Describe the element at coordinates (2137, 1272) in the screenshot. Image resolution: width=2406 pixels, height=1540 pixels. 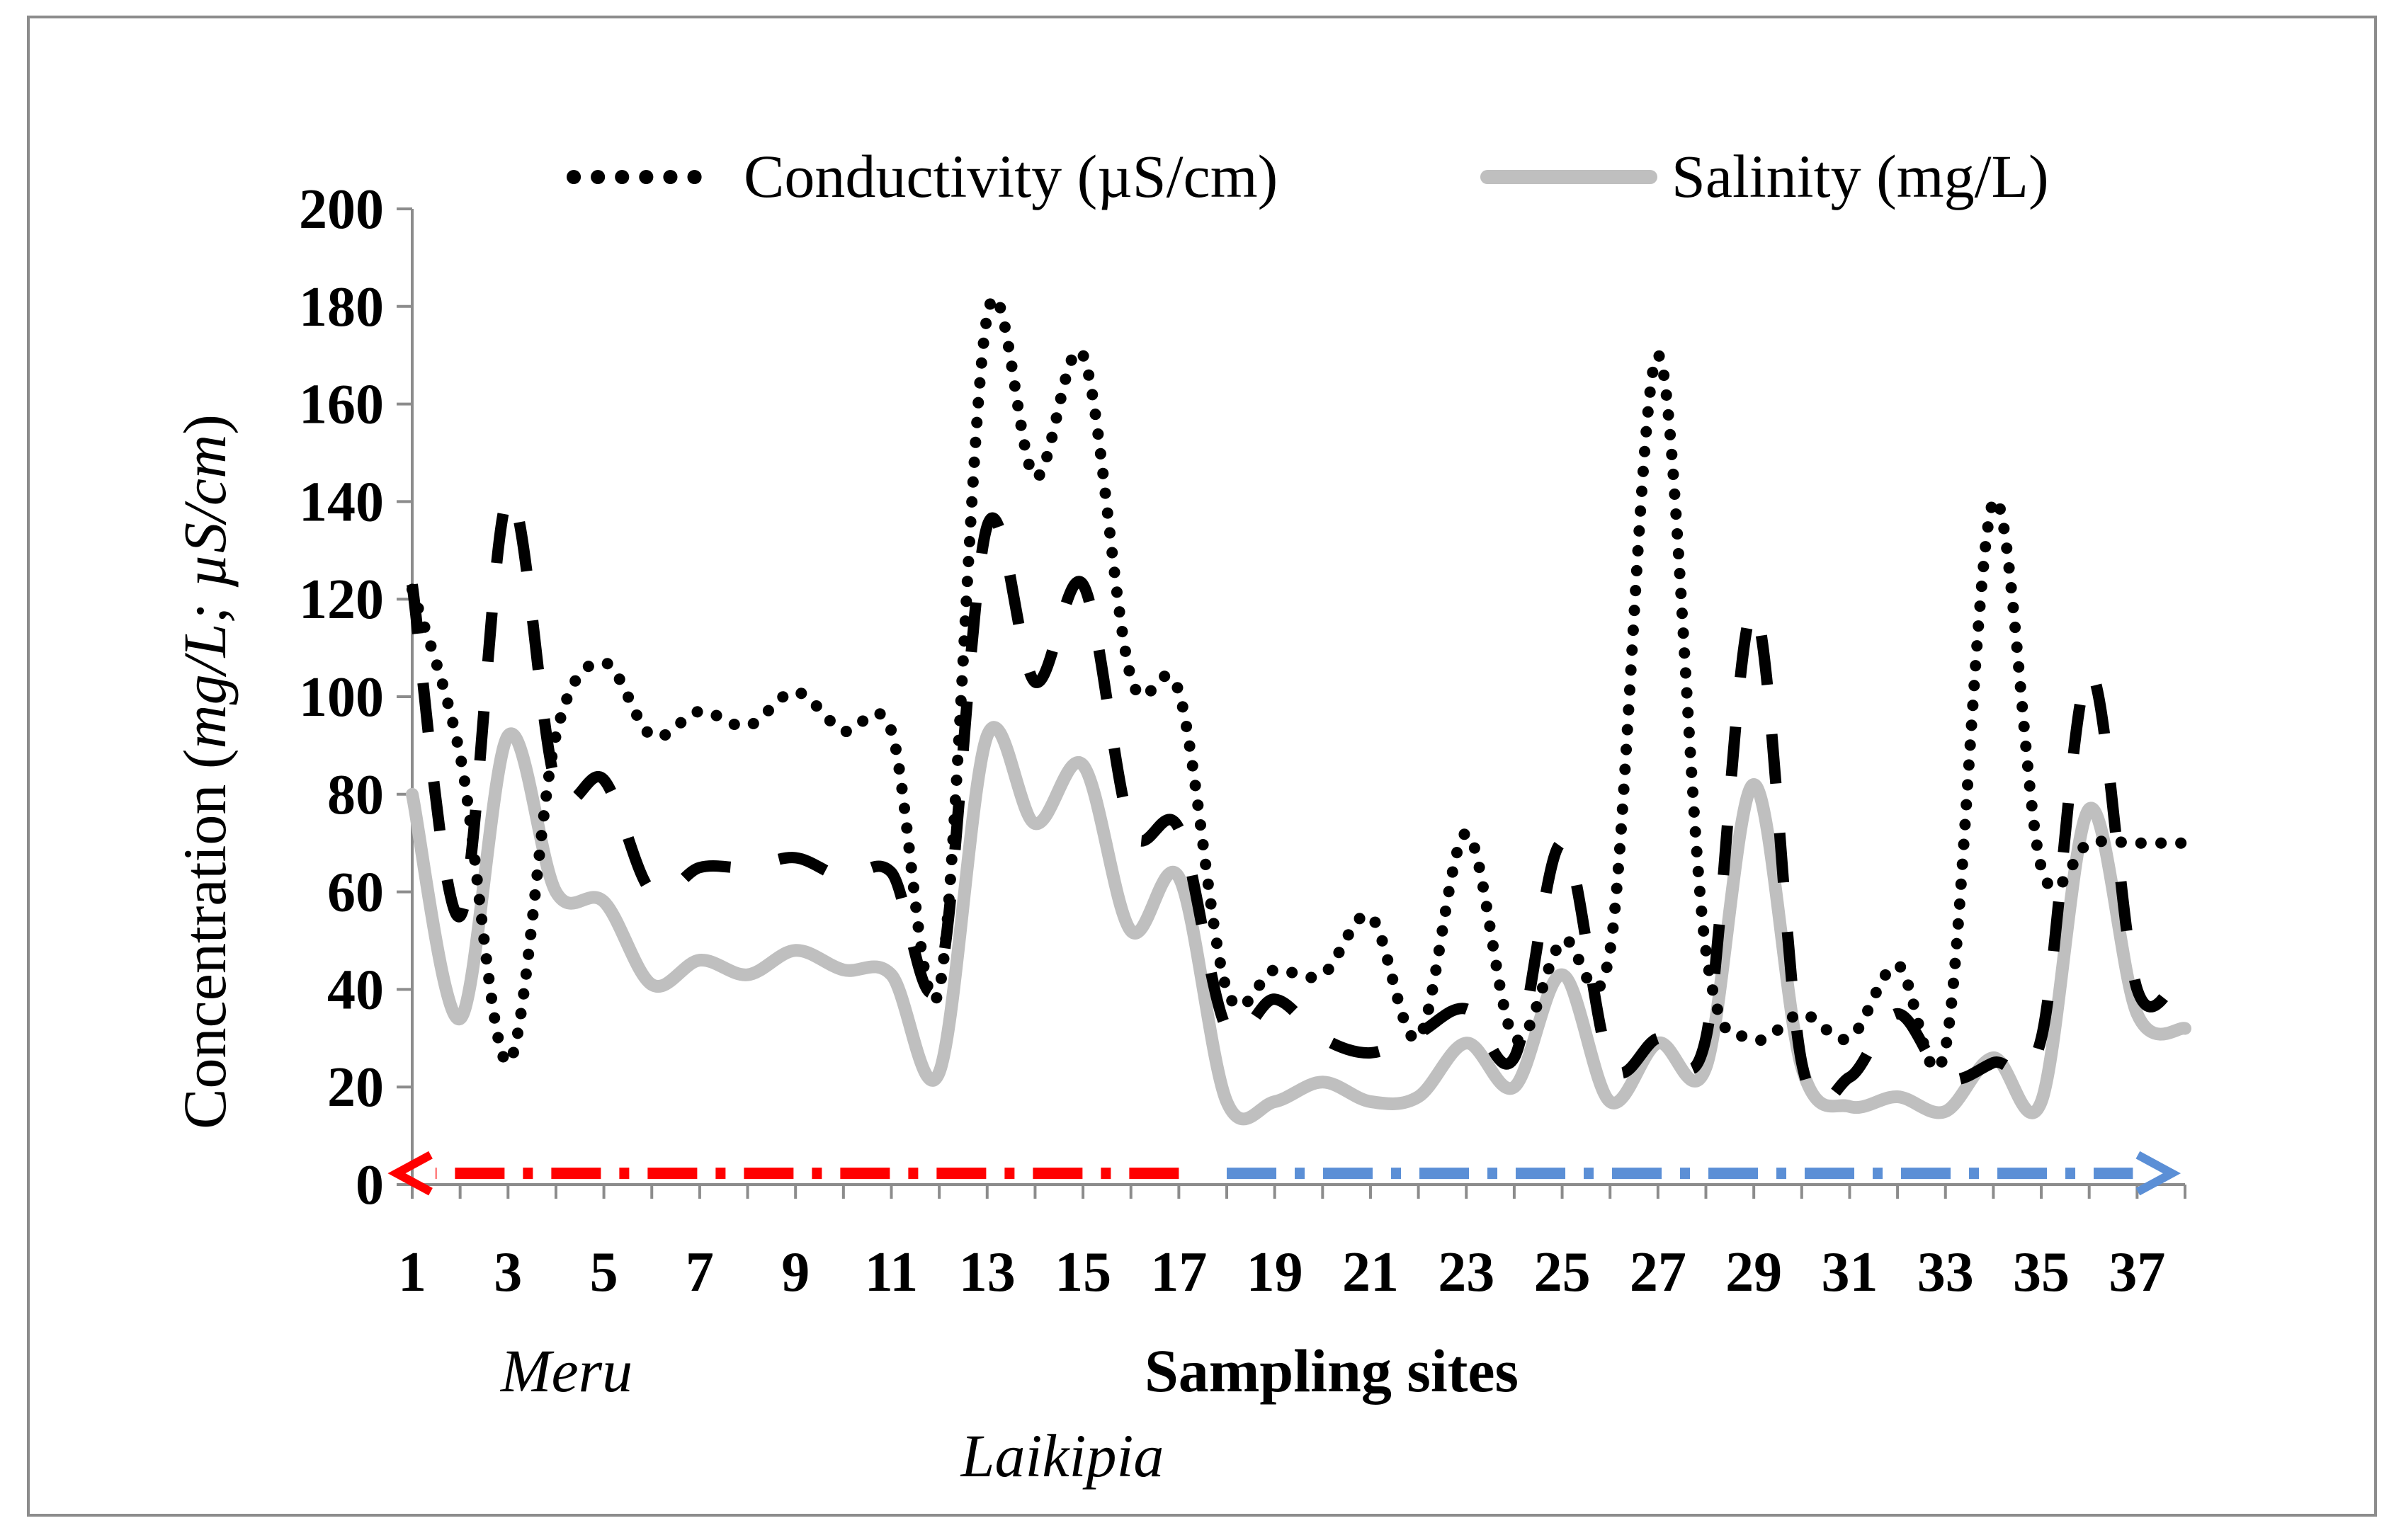
I see `x-tick-label: 37` at that location.